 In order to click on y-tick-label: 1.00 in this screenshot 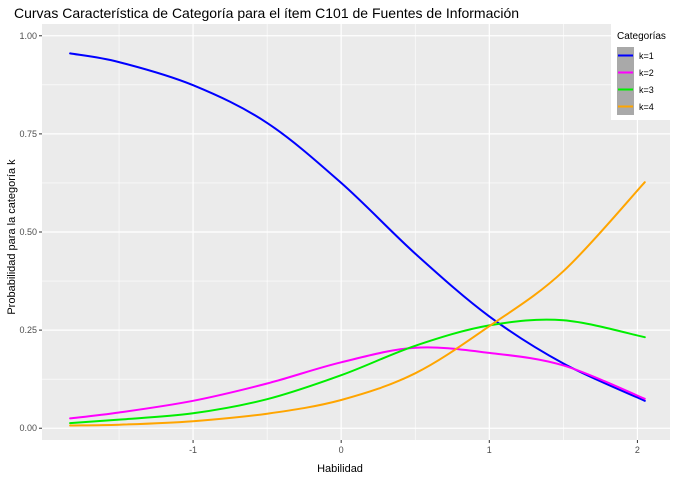, I will do `click(28, 36)`.